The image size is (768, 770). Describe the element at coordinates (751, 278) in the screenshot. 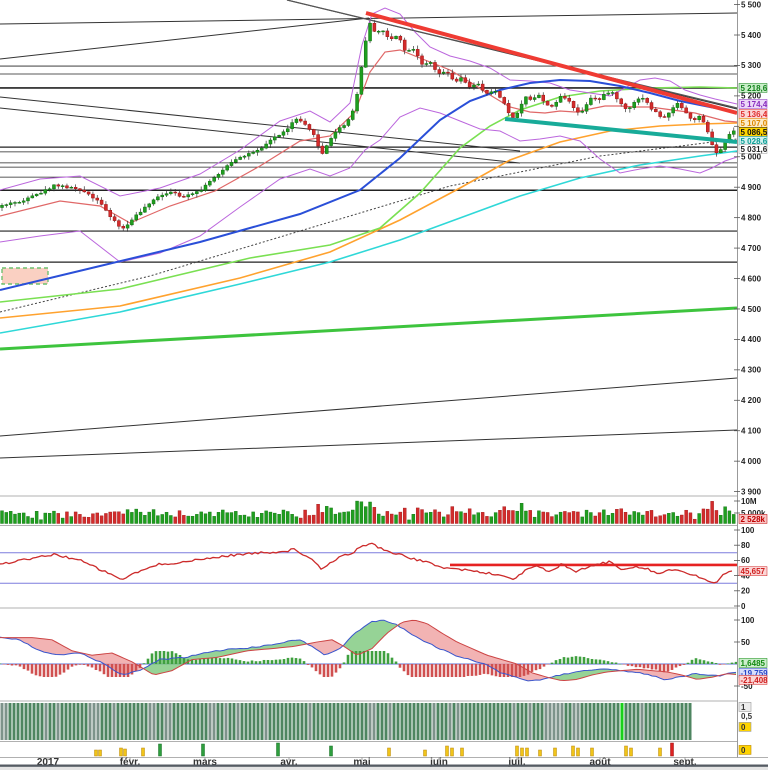

I see `price-tick-label: 4 600` at that location.